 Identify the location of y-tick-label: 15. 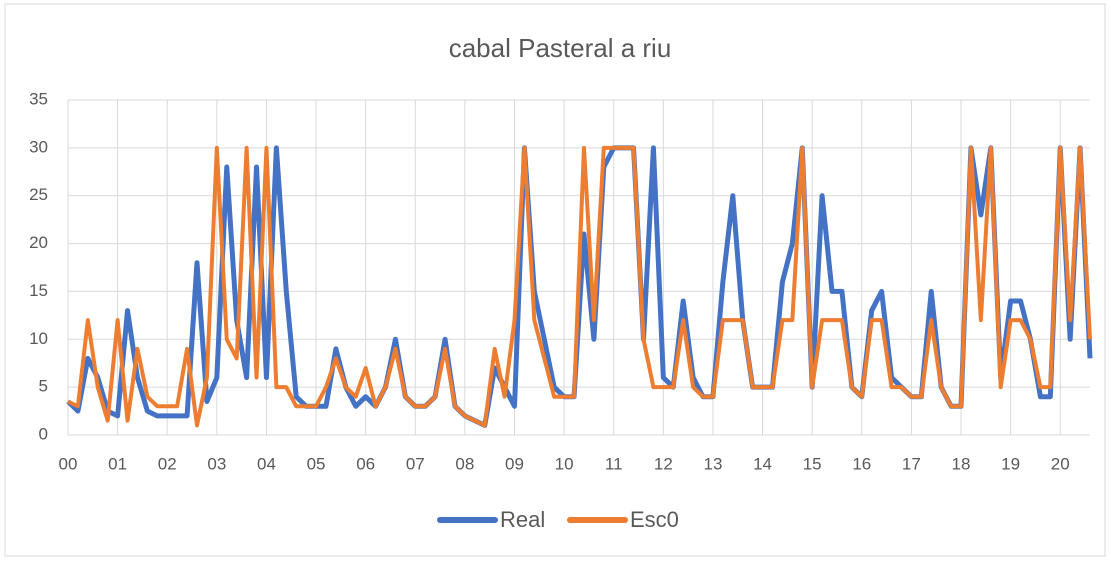
(38, 290).